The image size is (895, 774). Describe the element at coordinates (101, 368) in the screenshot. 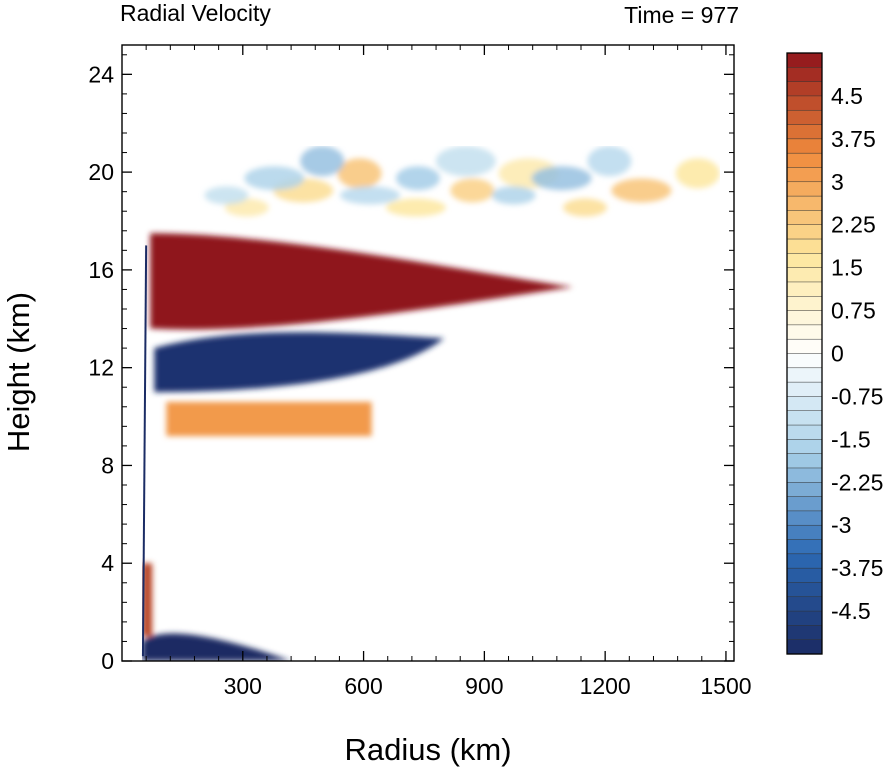

I see `y-tick-label: 12` at that location.